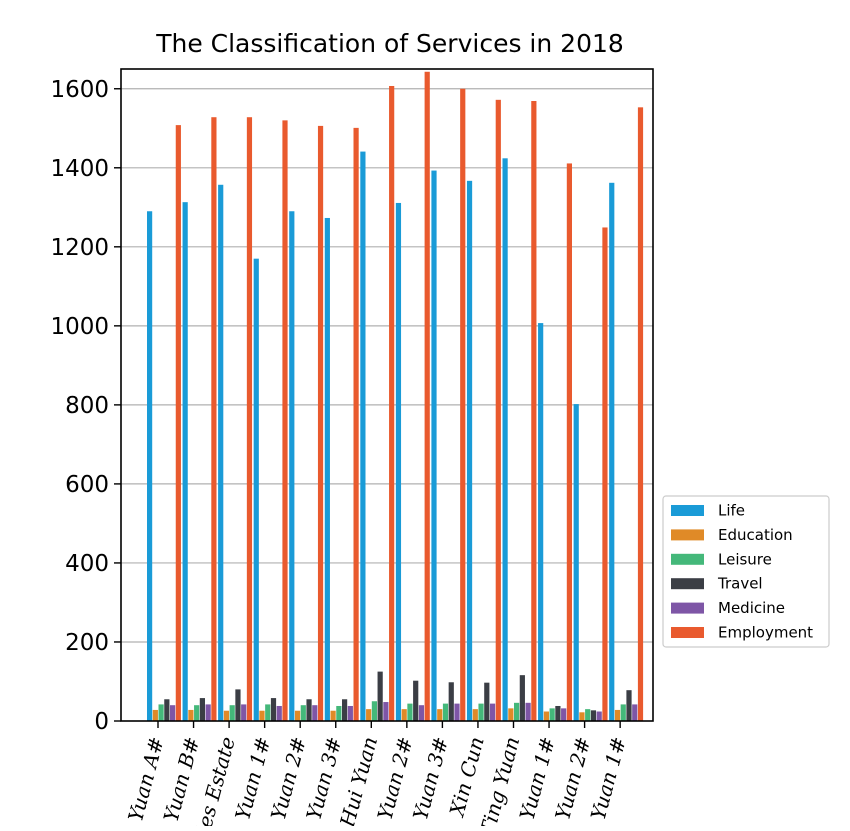 The height and width of the screenshot is (831, 850). Describe the element at coordinates (765, 633) in the screenshot. I see `legend-label-employment: Employment` at that location.